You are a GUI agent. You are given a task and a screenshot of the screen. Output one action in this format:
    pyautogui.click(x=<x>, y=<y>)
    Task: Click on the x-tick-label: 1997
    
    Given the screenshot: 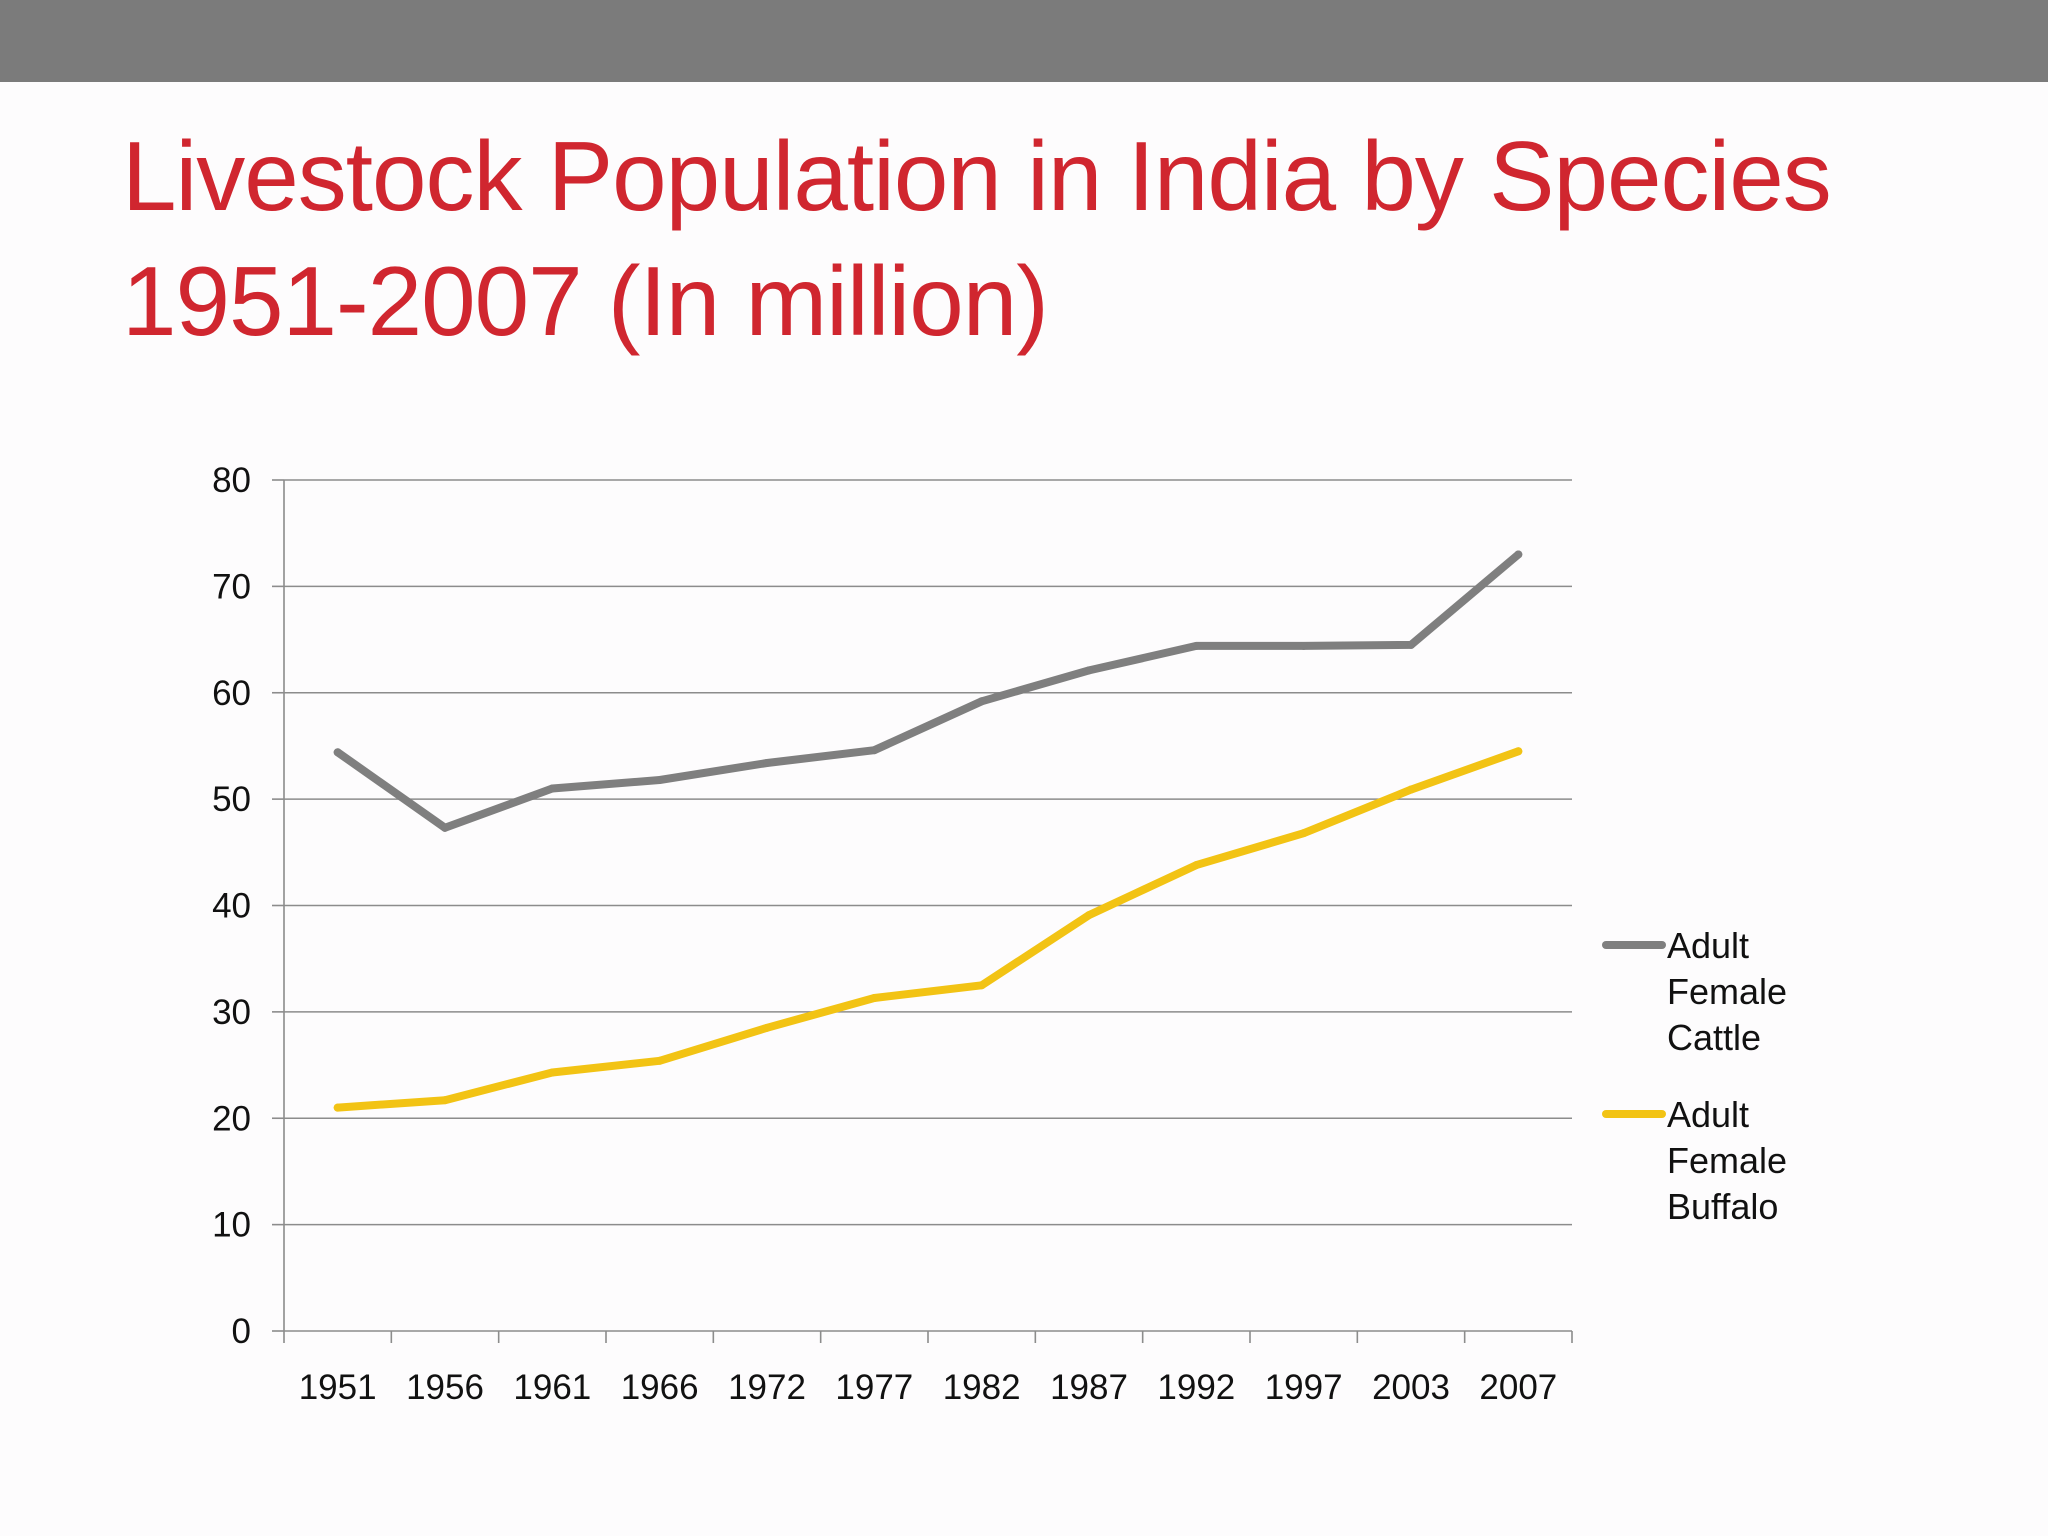 What is the action you would take?
    pyautogui.click(x=1304, y=1387)
    